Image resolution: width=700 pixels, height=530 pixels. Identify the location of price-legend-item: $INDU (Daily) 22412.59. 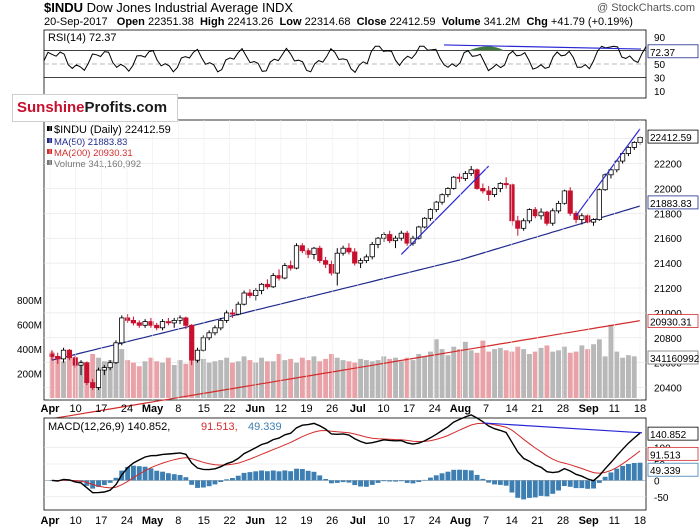
(112, 130).